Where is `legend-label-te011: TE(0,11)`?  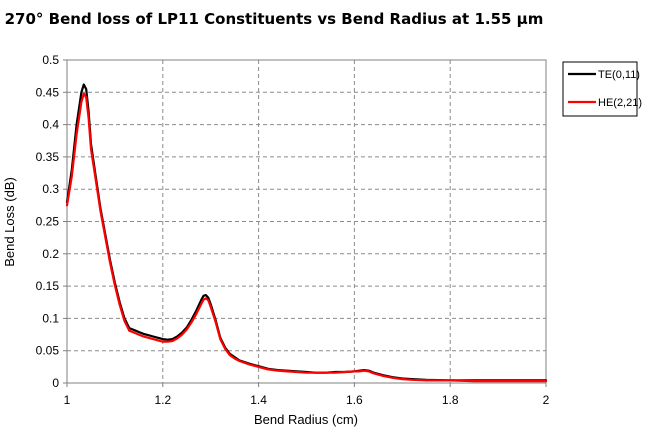 legend-label-te011: TE(0,11) is located at coordinates (619, 75).